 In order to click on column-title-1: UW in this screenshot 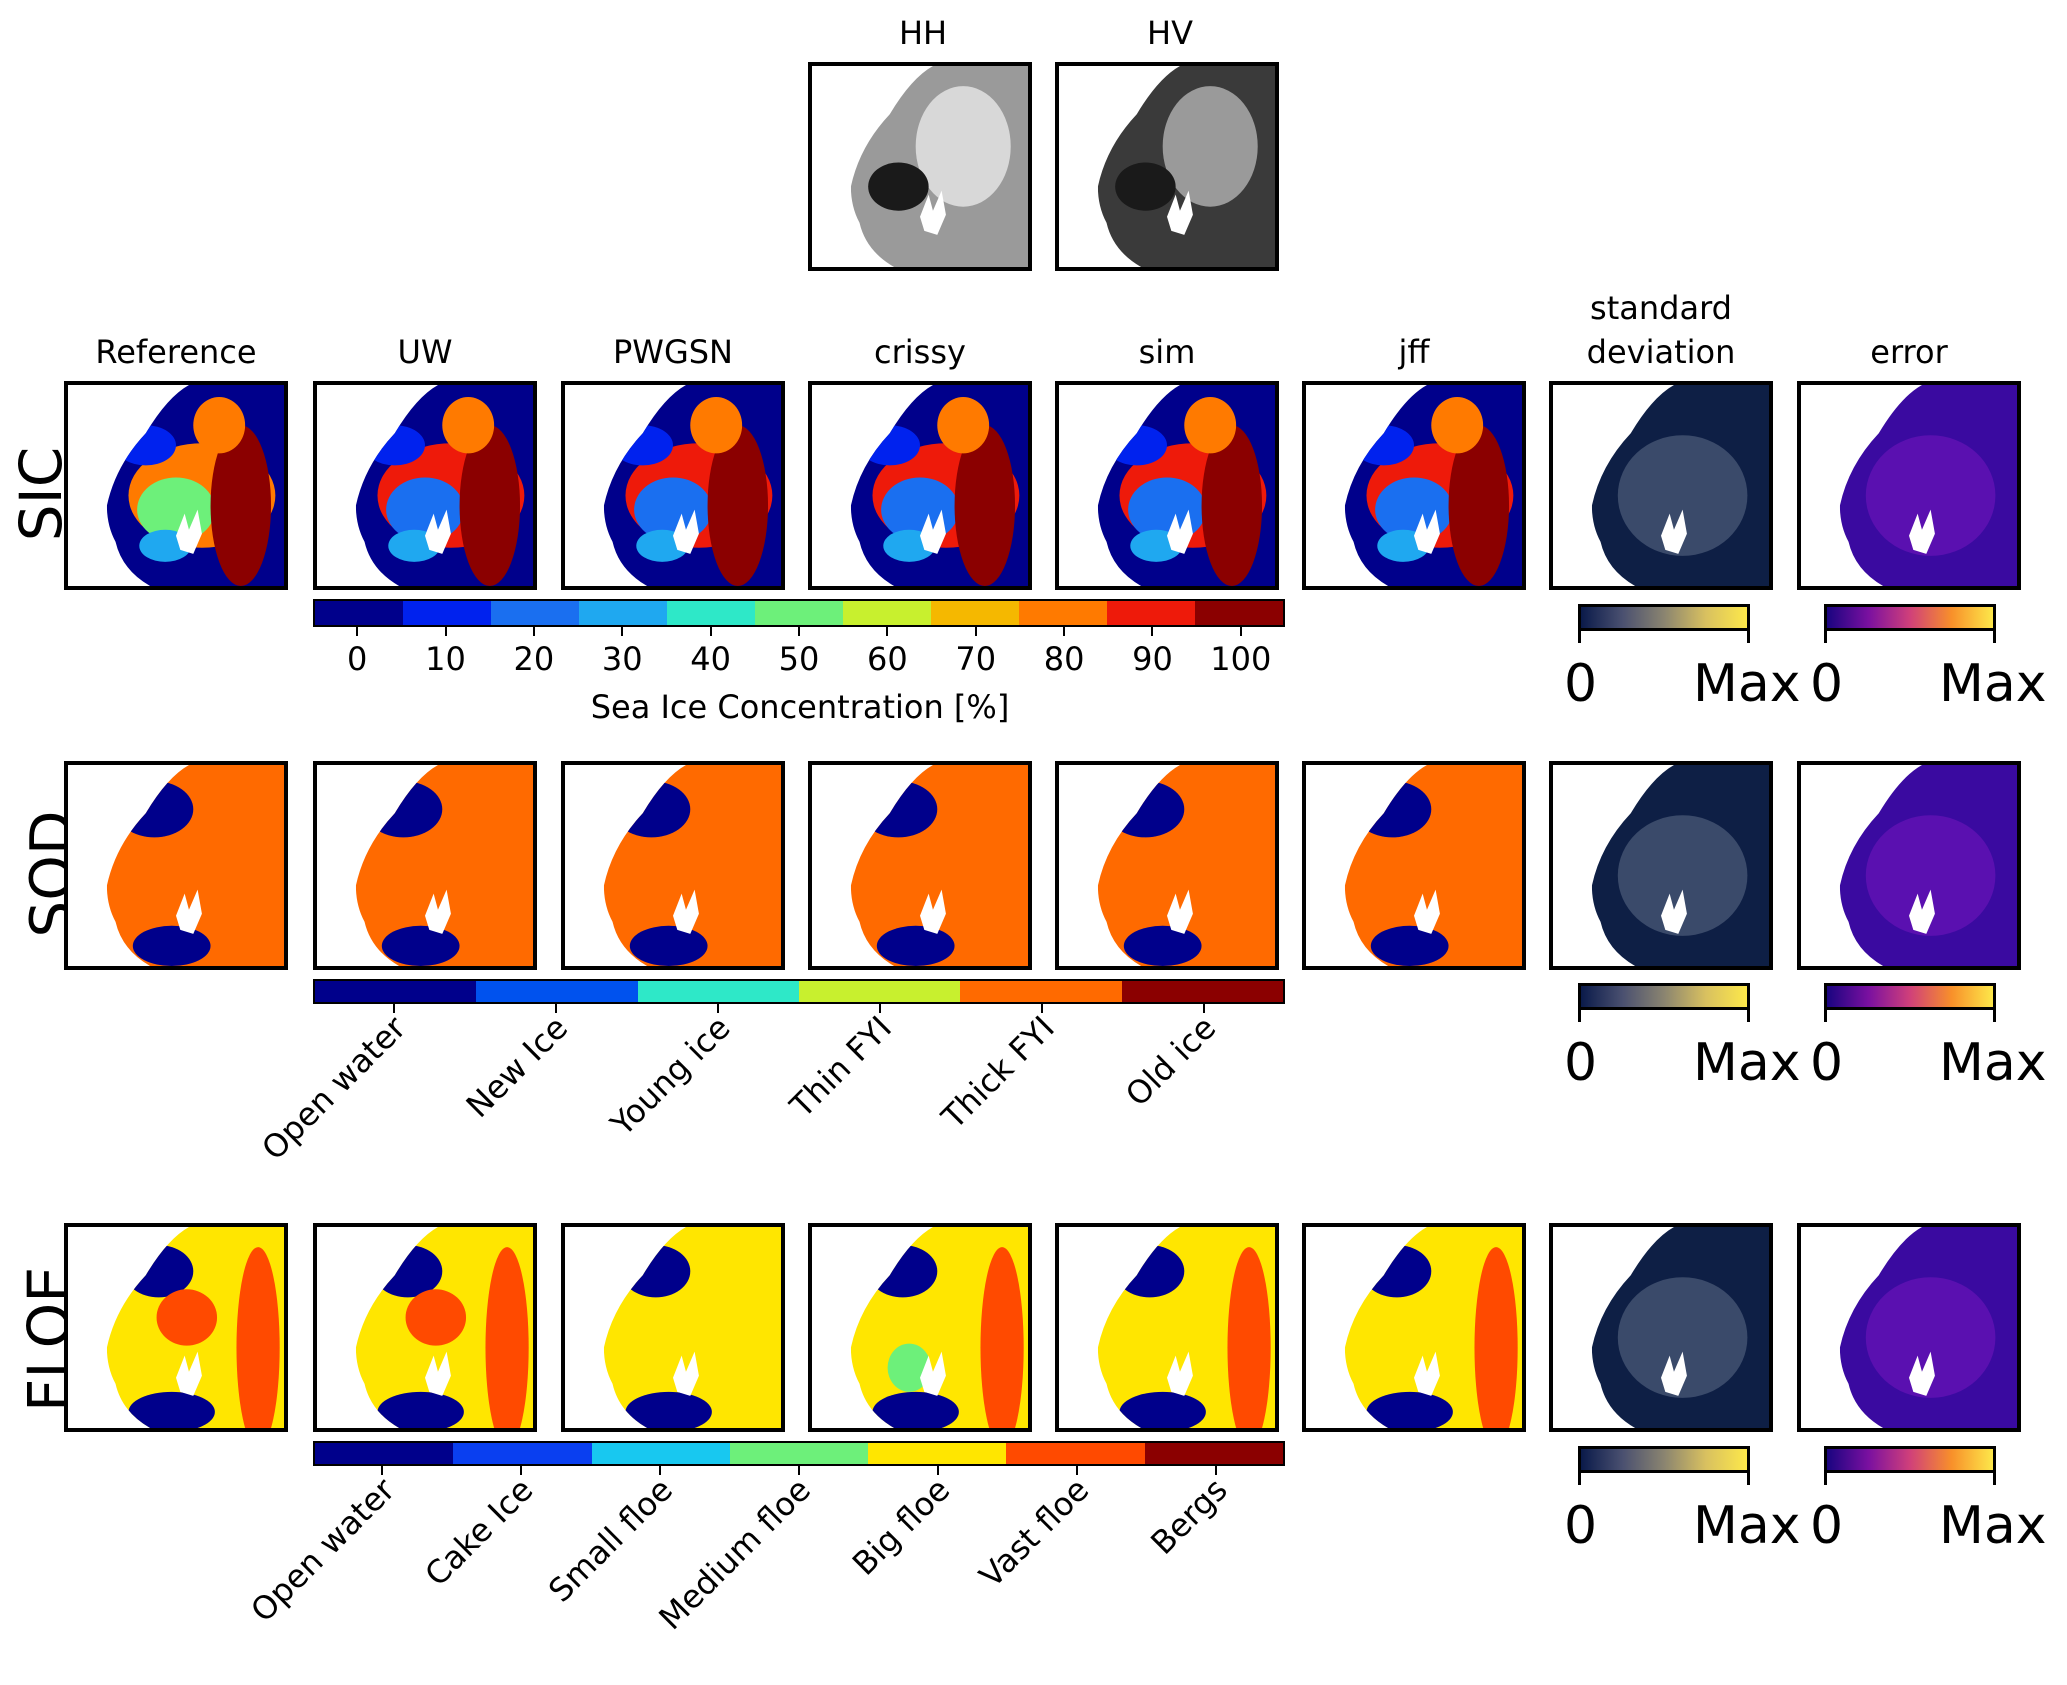, I will do `click(425, 352)`.